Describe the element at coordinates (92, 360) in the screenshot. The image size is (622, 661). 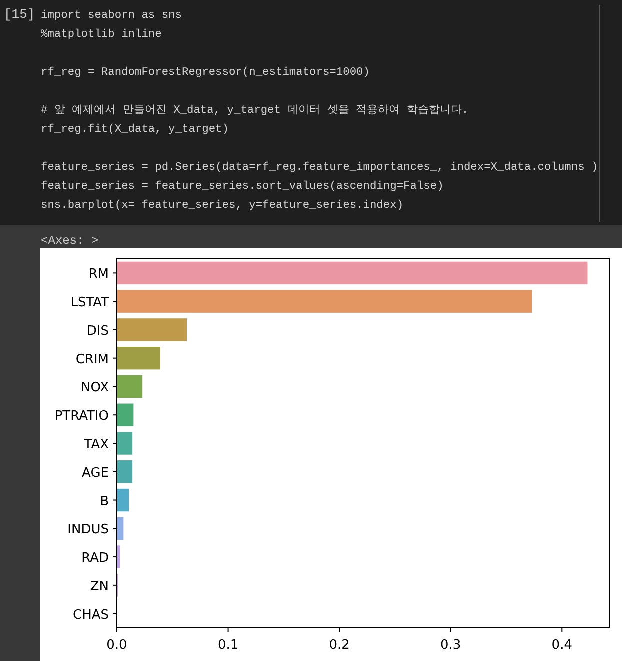
I see `y-tick-label: CRIM` at that location.